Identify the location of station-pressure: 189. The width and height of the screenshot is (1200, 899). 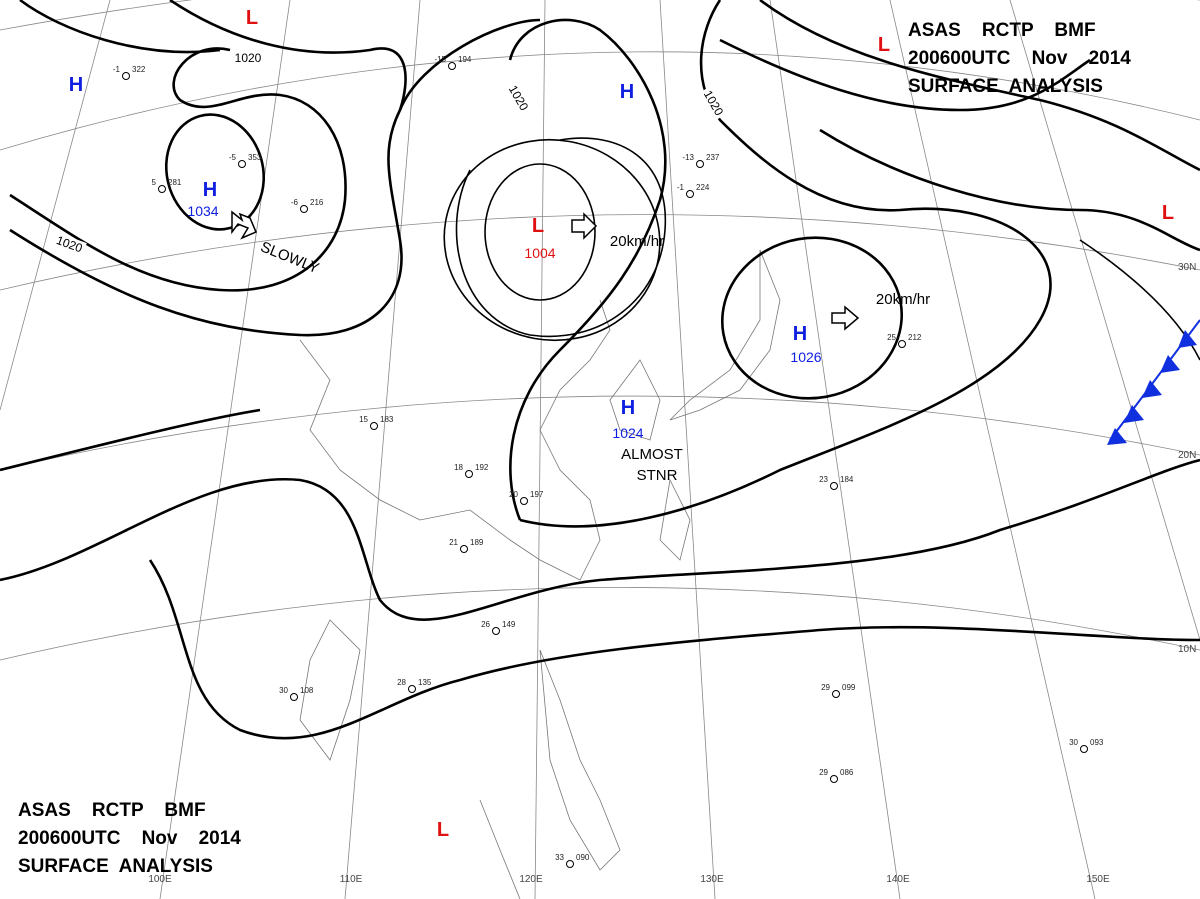
(477, 542).